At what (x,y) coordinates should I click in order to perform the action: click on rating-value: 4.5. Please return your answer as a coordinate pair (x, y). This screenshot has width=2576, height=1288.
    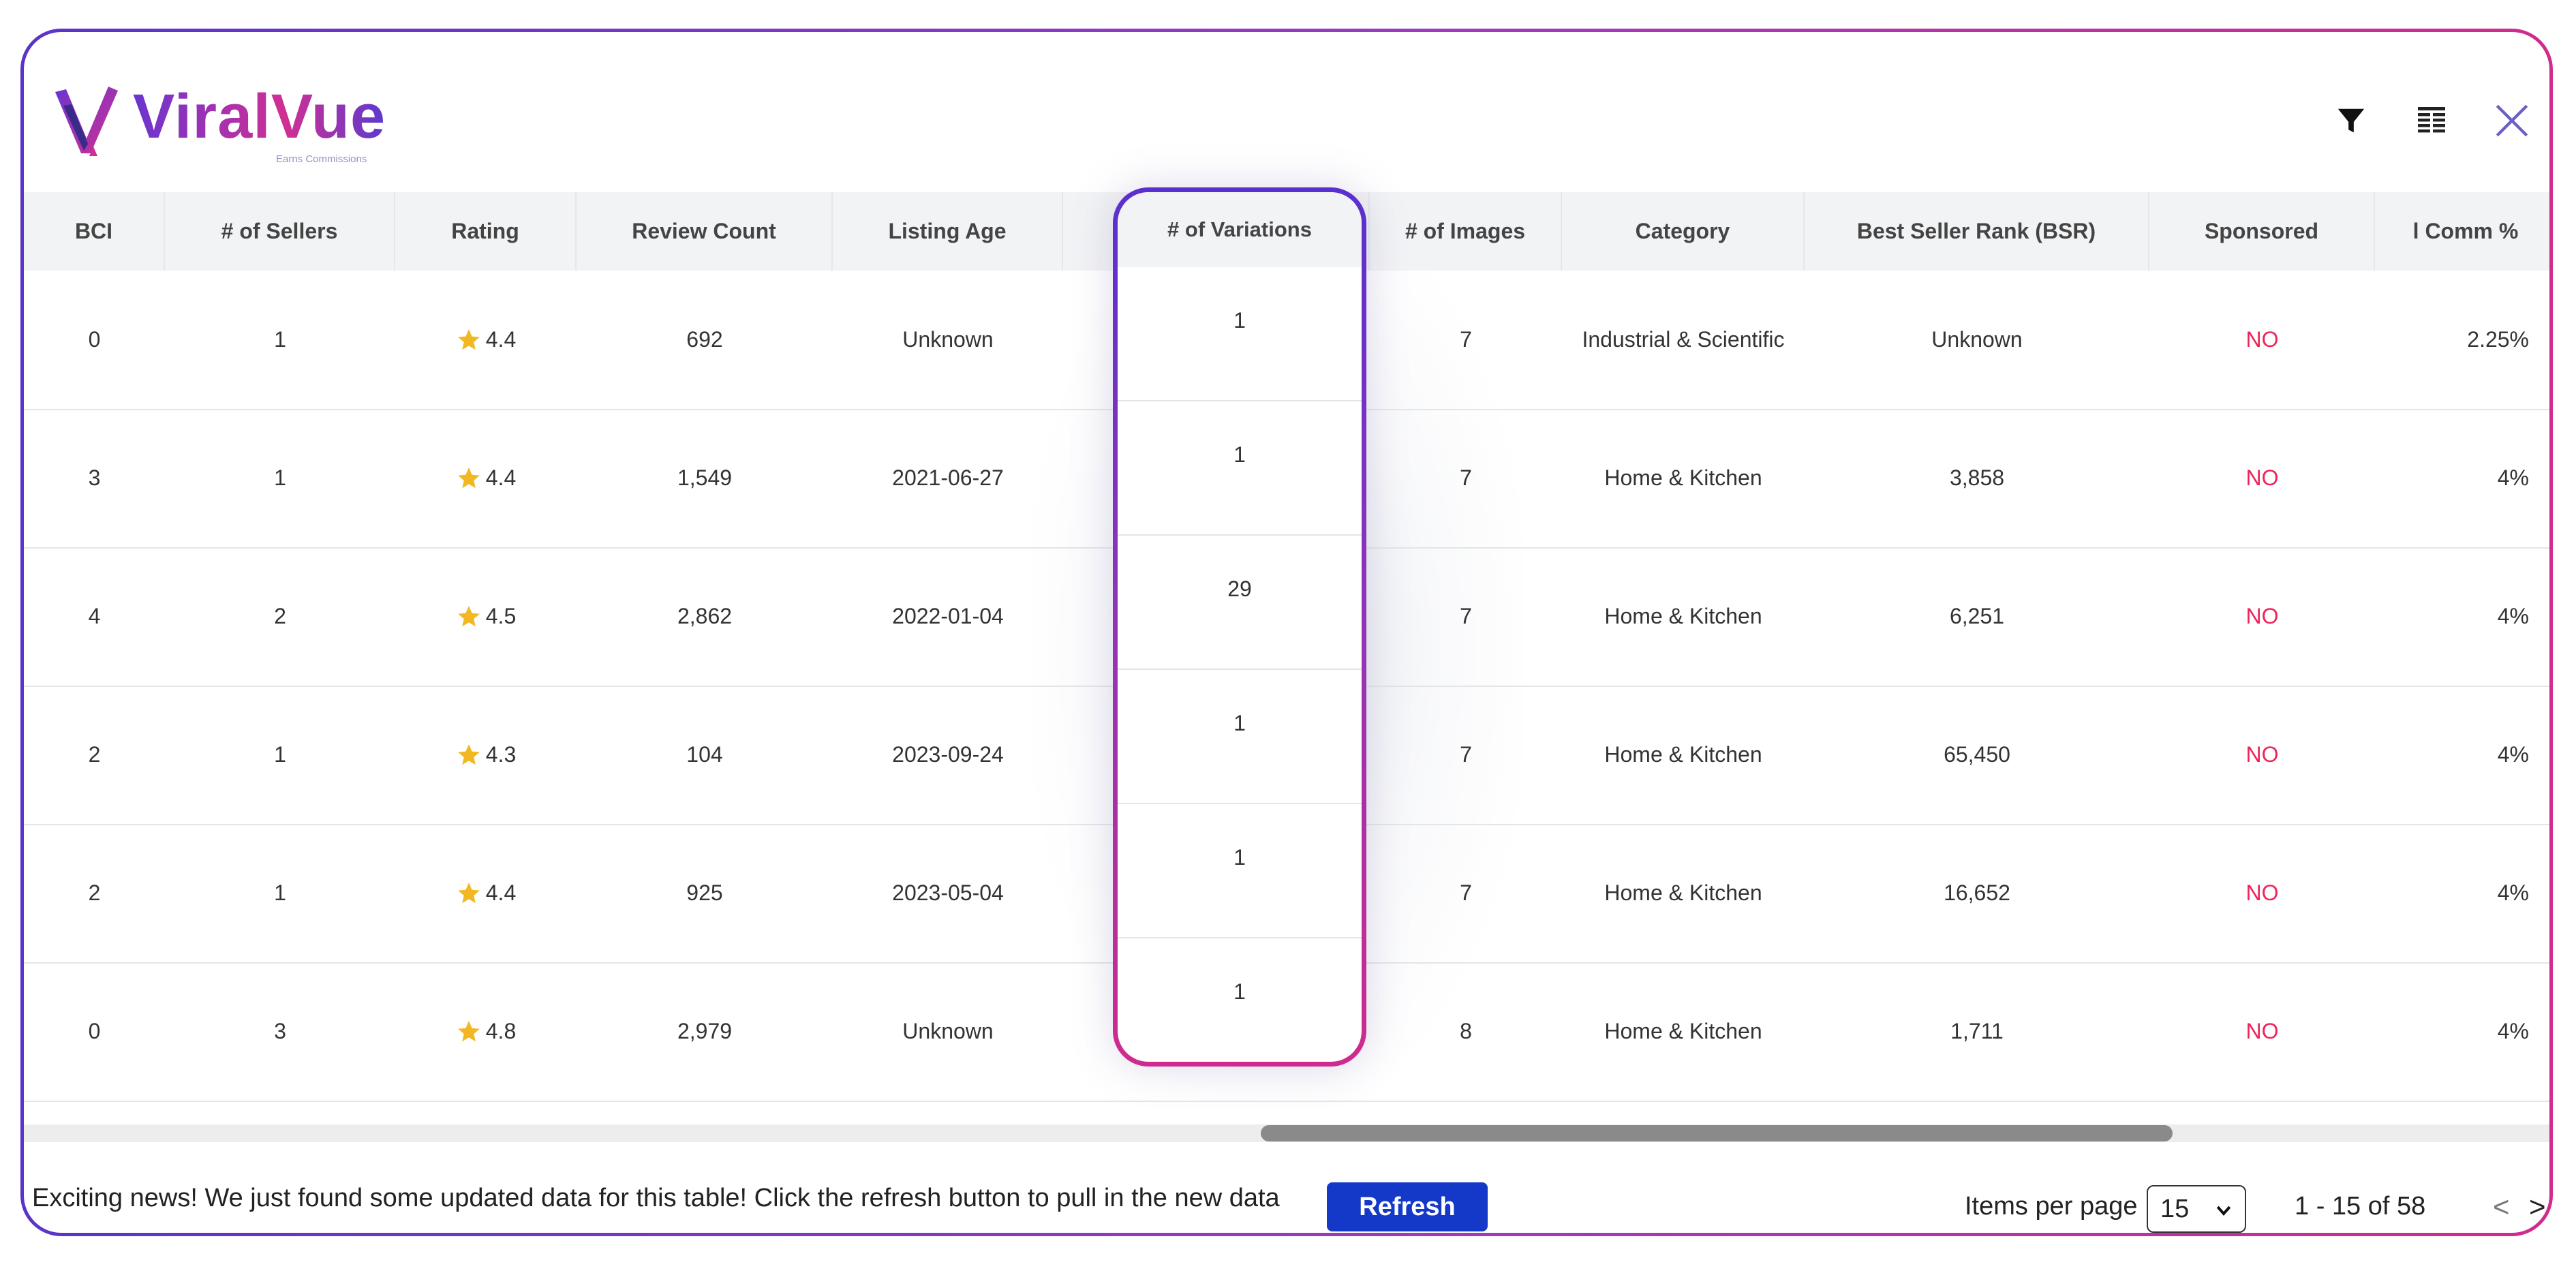
    Looking at the image, I should click on (486, 617).